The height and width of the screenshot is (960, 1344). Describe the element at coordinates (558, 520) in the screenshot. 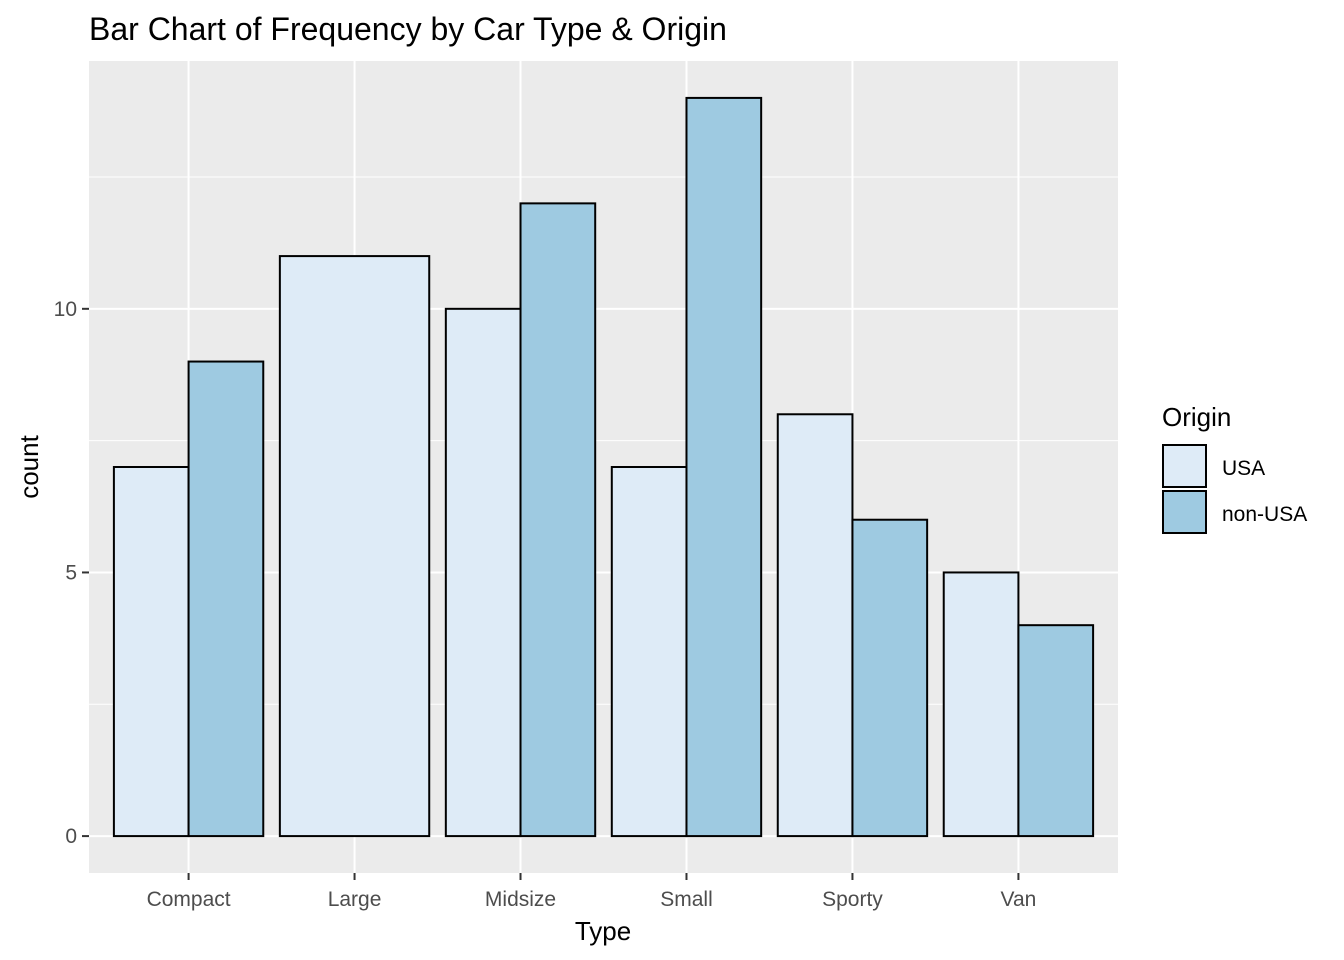

I see `bar-midsize-non-usa` at that location.